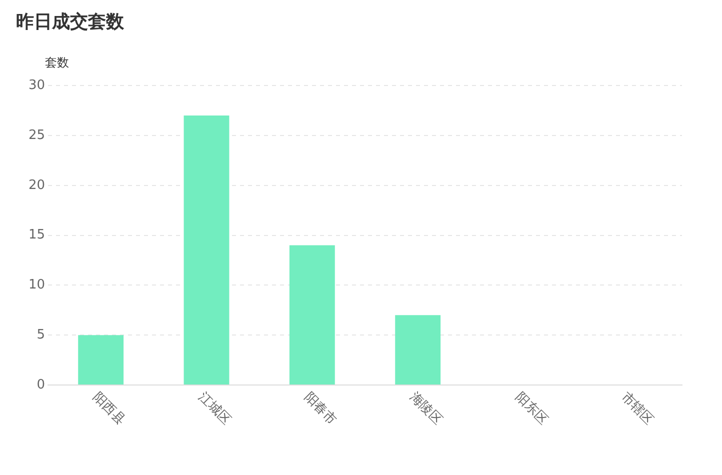 The height and width of the screenshot is (475, 722). Describe the element at coordinates (57, 63) in the screenshot. I see `y-axis-title: 套数` at that location.